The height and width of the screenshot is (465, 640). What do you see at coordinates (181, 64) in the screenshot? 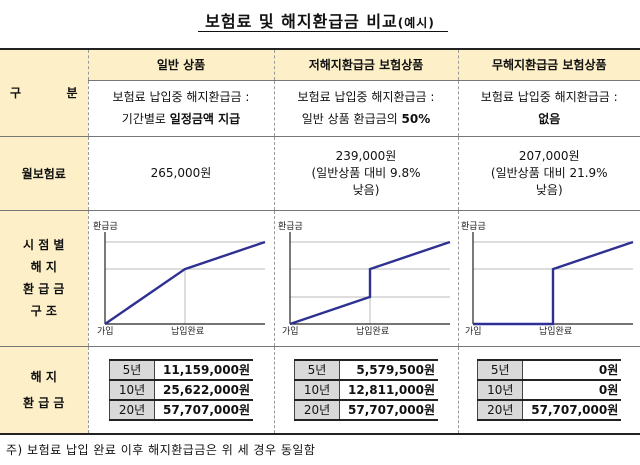
I see `header-general: 일반 상품` at bounding box center [181, 64].